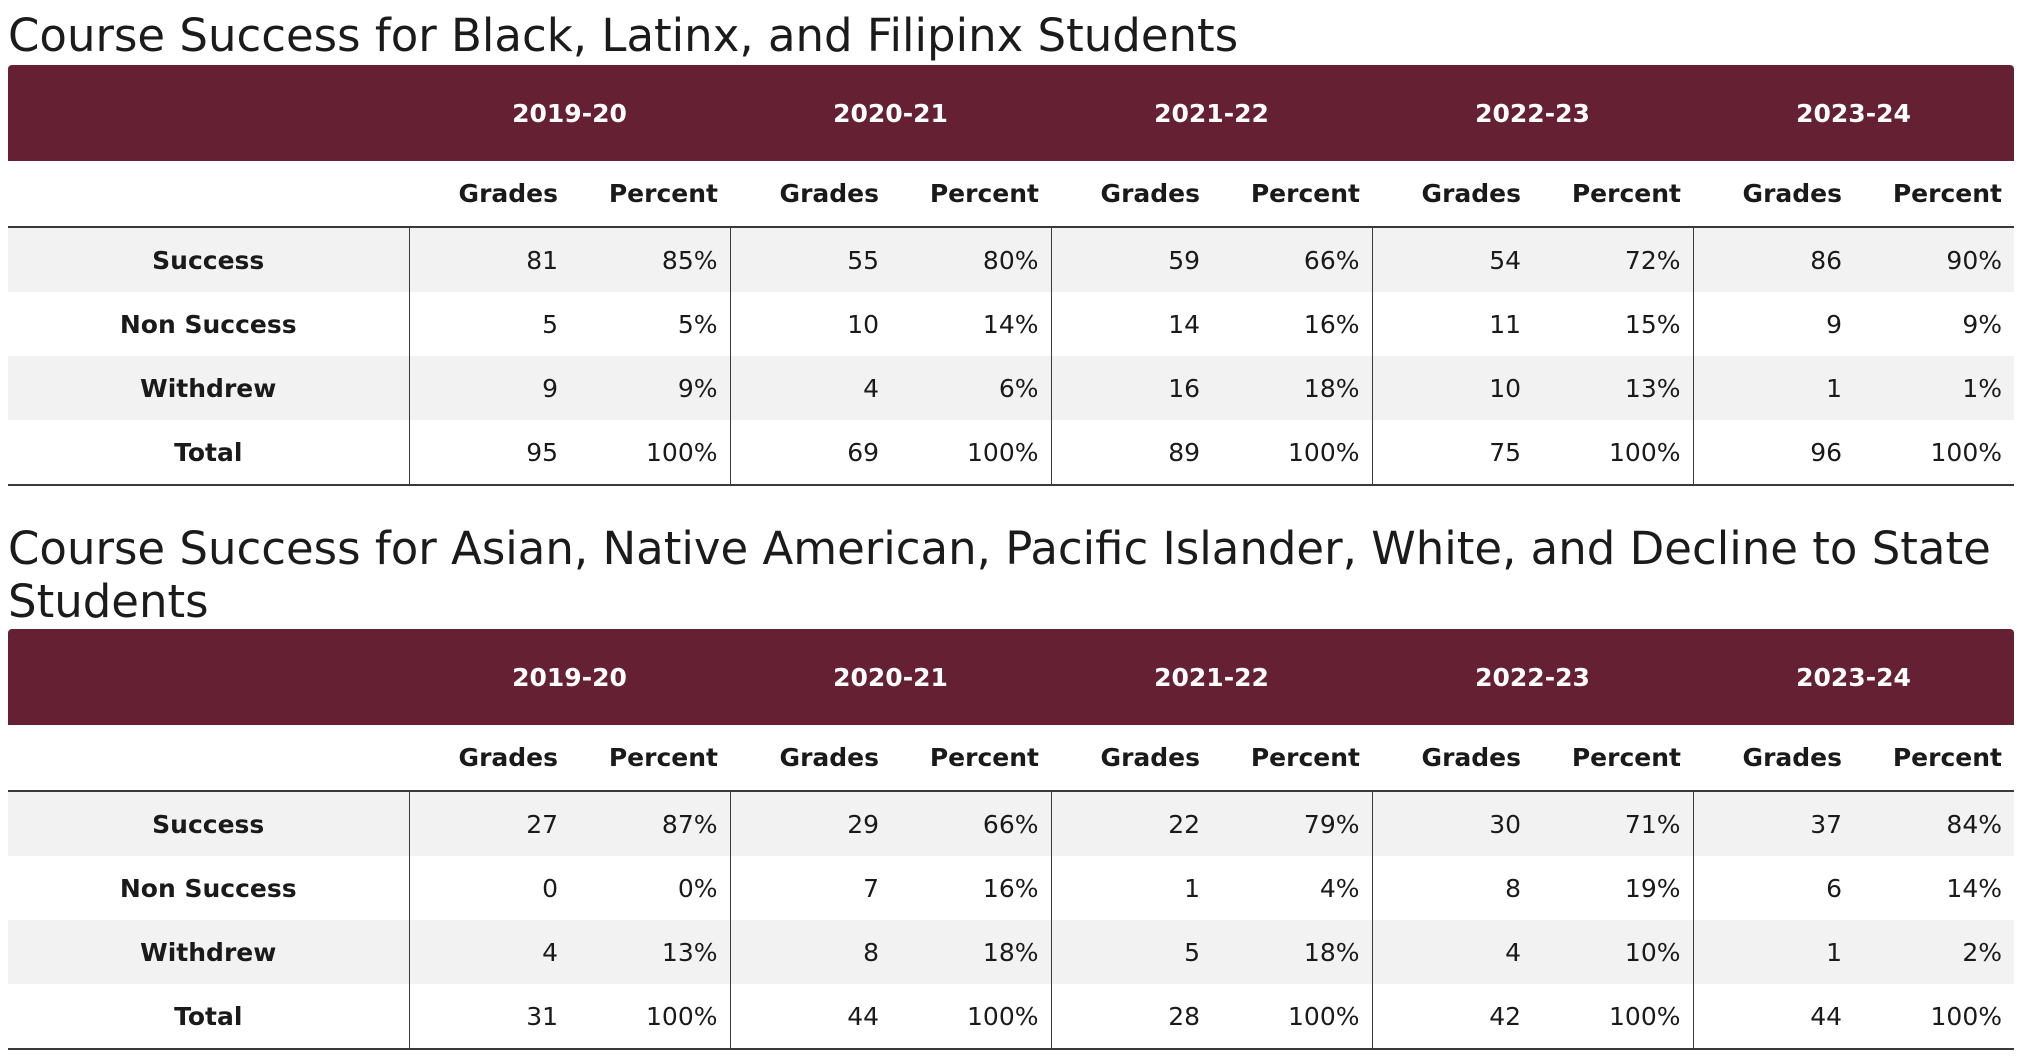  What do you see at coordinates (810, 888) in the screenshot?
I see `grades-cell: 7` at bounding box center [810, 888].